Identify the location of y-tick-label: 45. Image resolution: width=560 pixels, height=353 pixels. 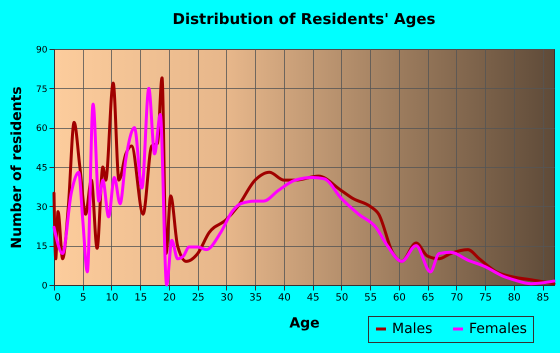
(42, 169).